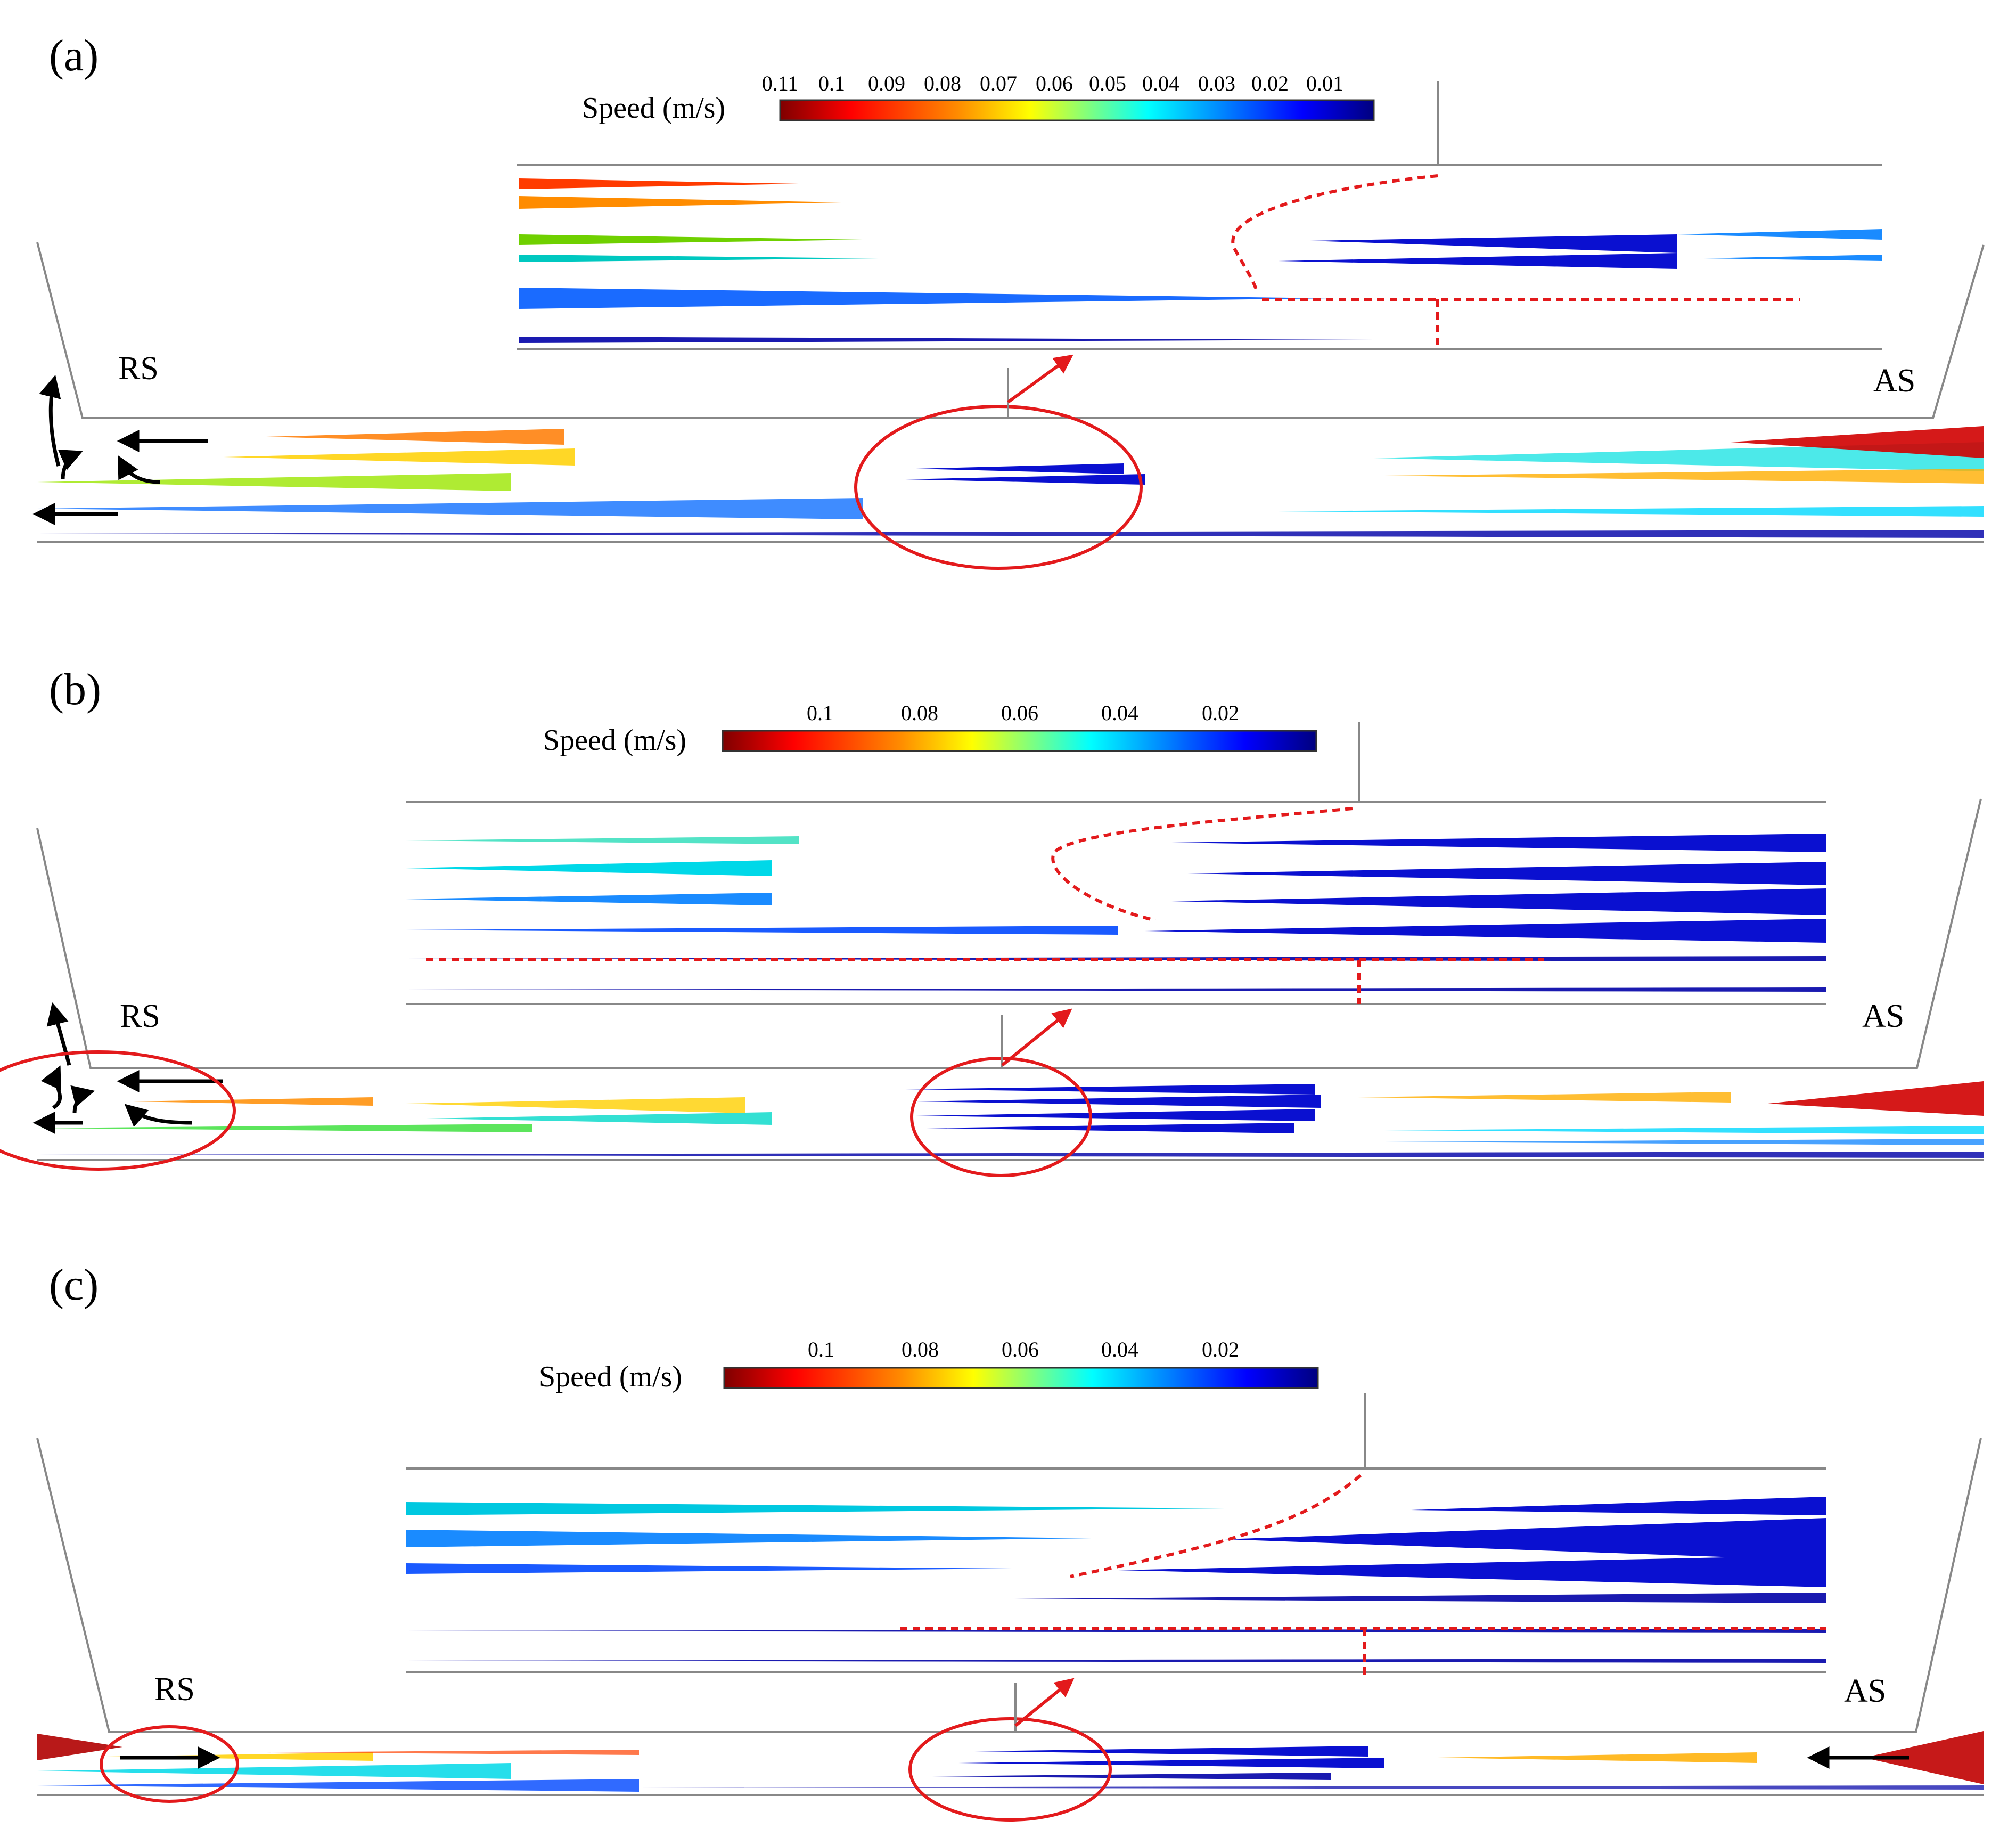 Image resolution: width=2016 pixels, height=1845 pixels. I want to click on panel-c-rs-ellipse, so click(169, 1764).